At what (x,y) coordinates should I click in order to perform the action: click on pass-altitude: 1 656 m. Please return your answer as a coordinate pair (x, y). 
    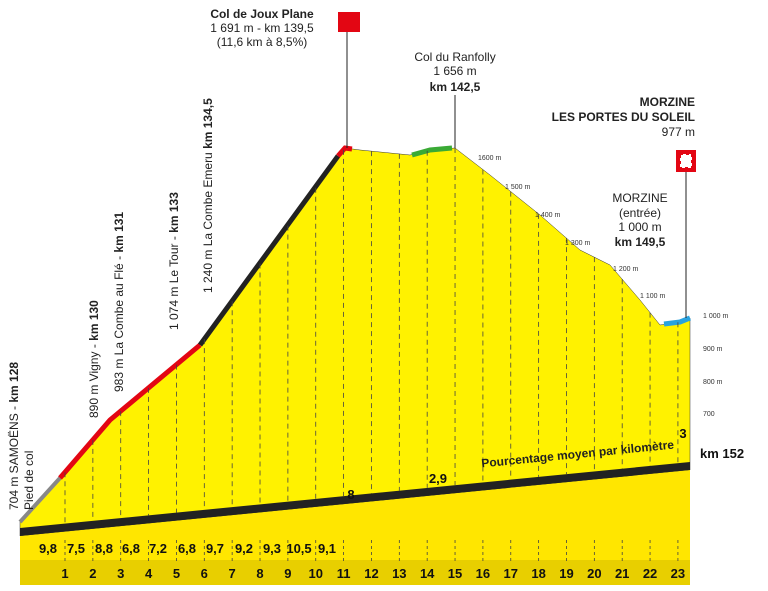
    Looking at the image, I should click on (454, 71).